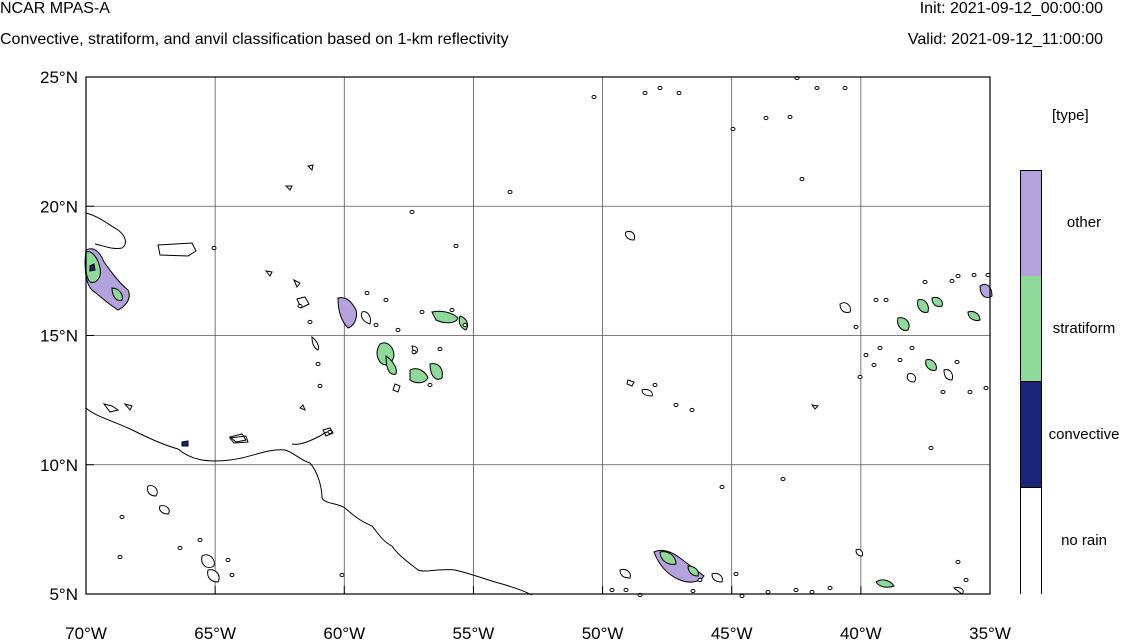 This screenshot has height=641, width=1128. What do you see at coordinates (1084, 434) in the screenshot?
I see `legend-label-convective: convective` at bounding box center [1084, 434].